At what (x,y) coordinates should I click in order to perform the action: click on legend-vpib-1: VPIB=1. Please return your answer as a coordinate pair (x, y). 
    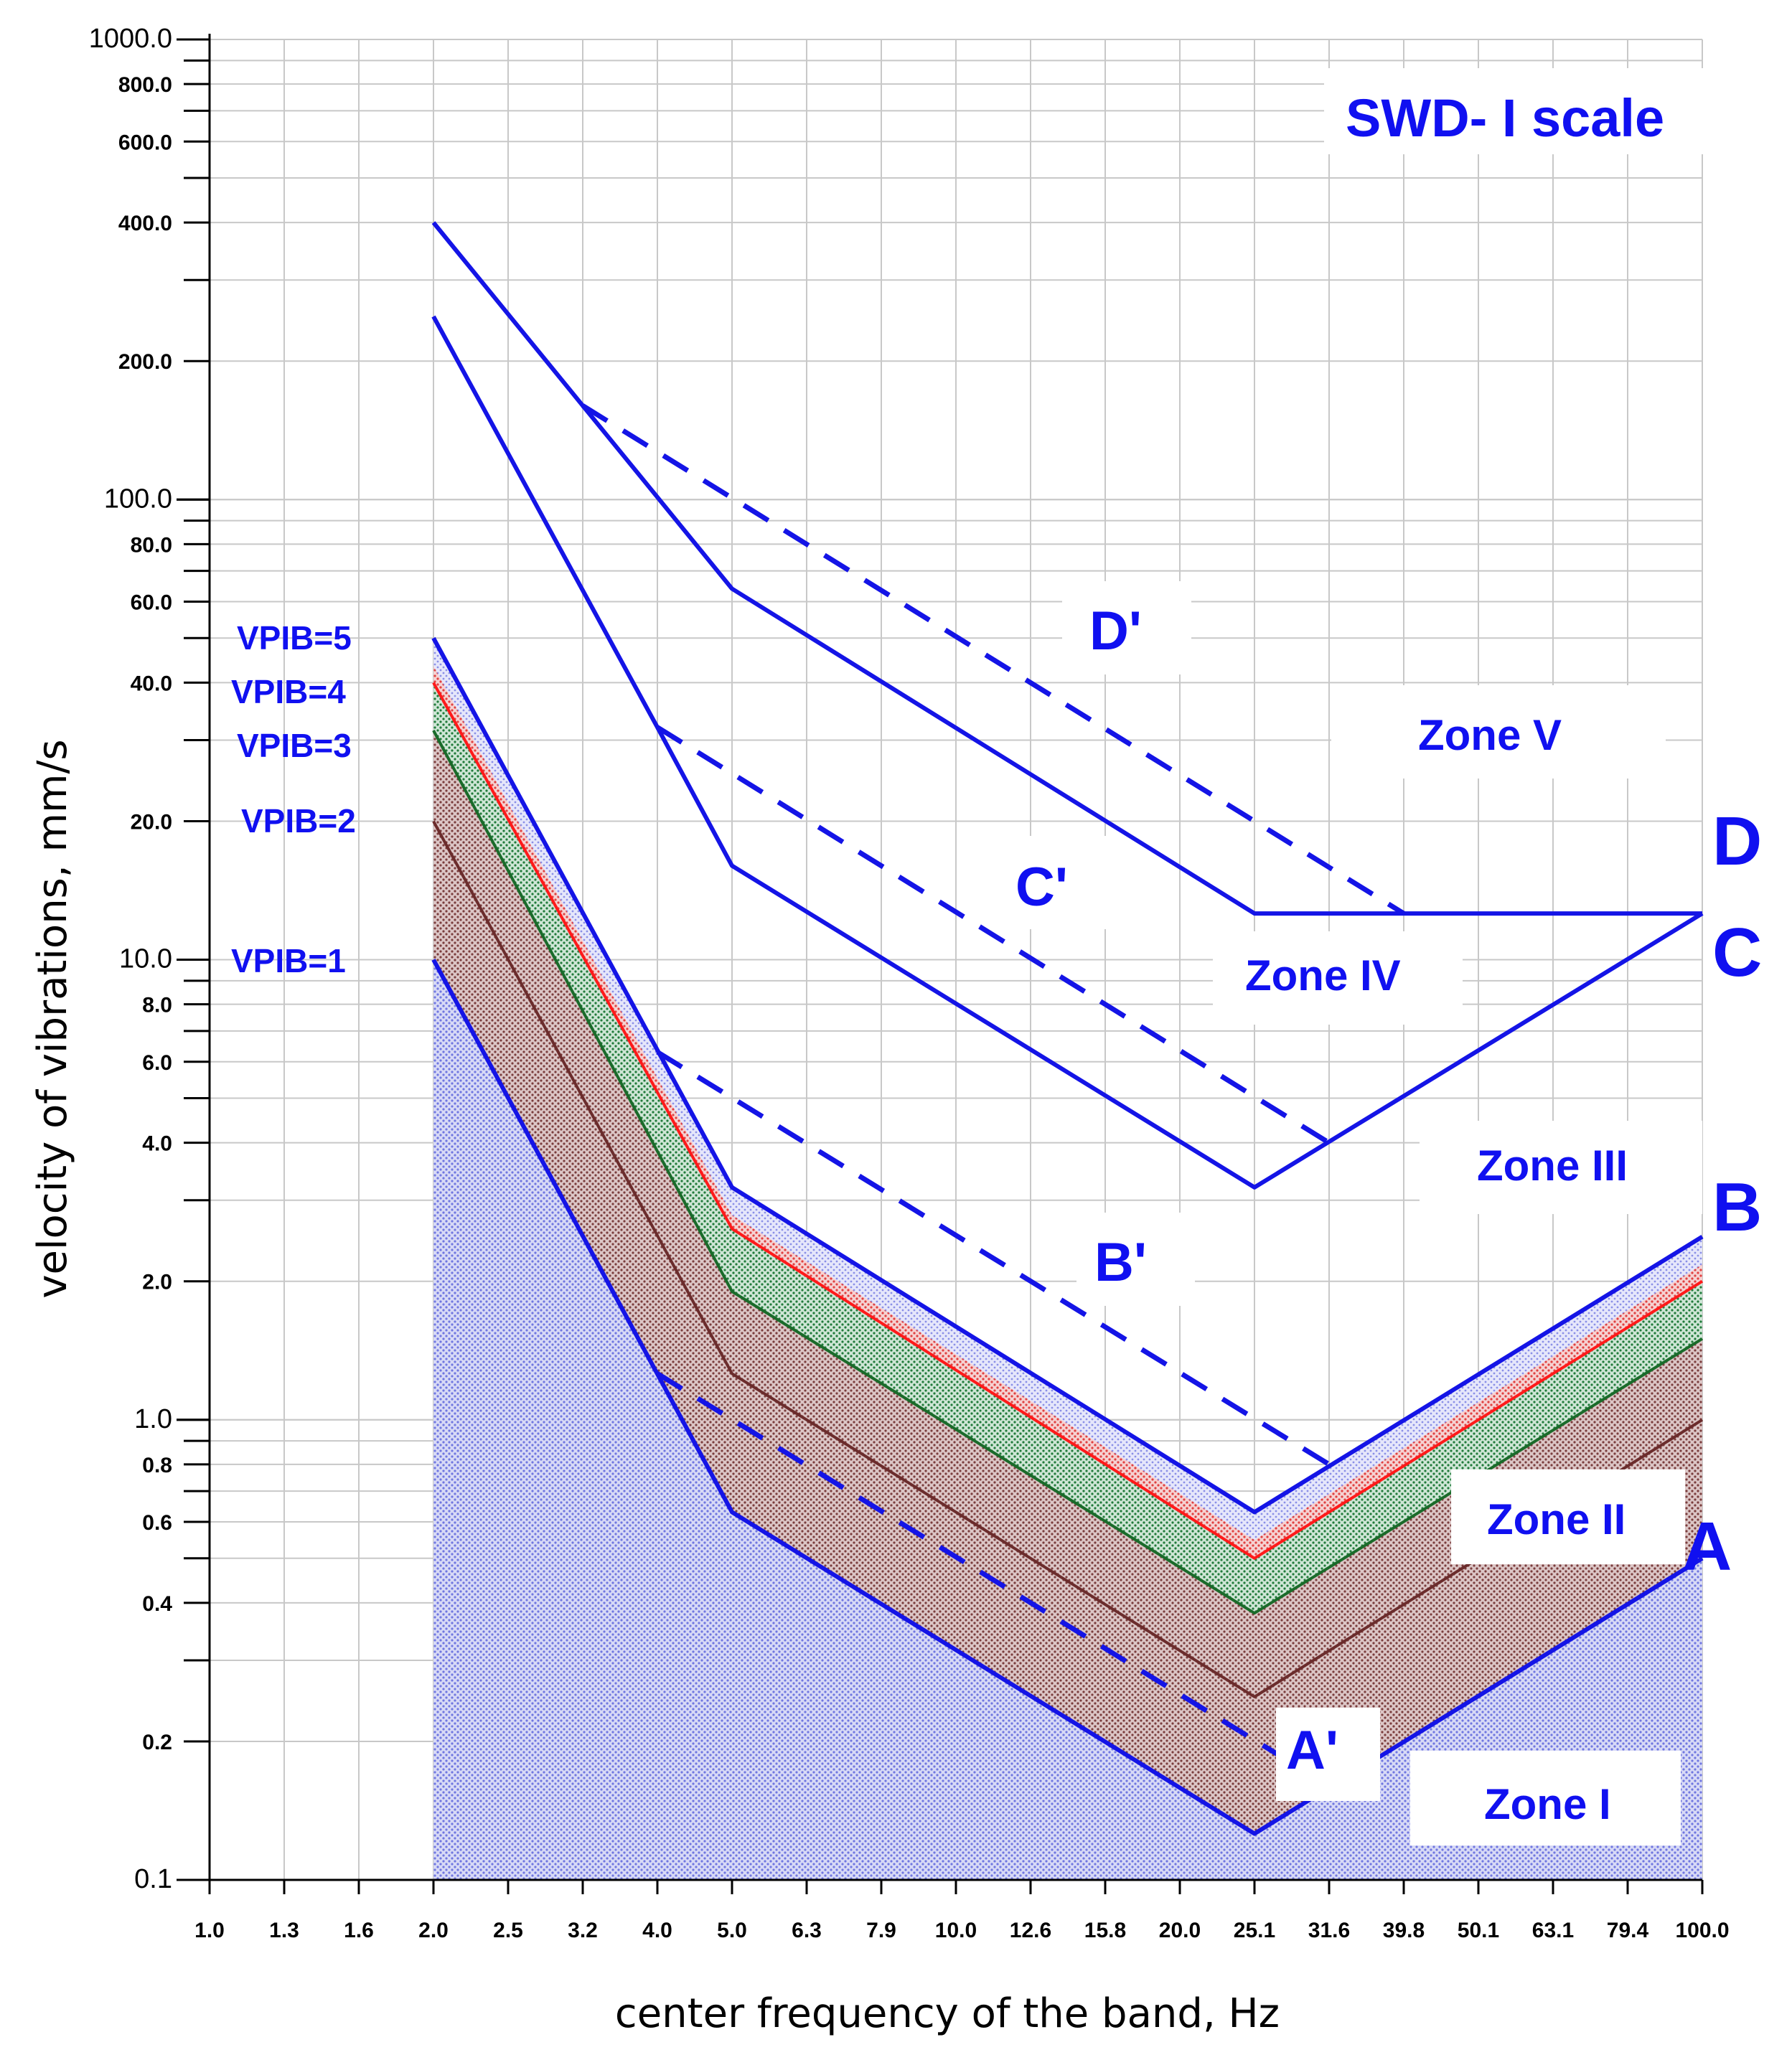
    Looking at the image, I should click on (288, 961).